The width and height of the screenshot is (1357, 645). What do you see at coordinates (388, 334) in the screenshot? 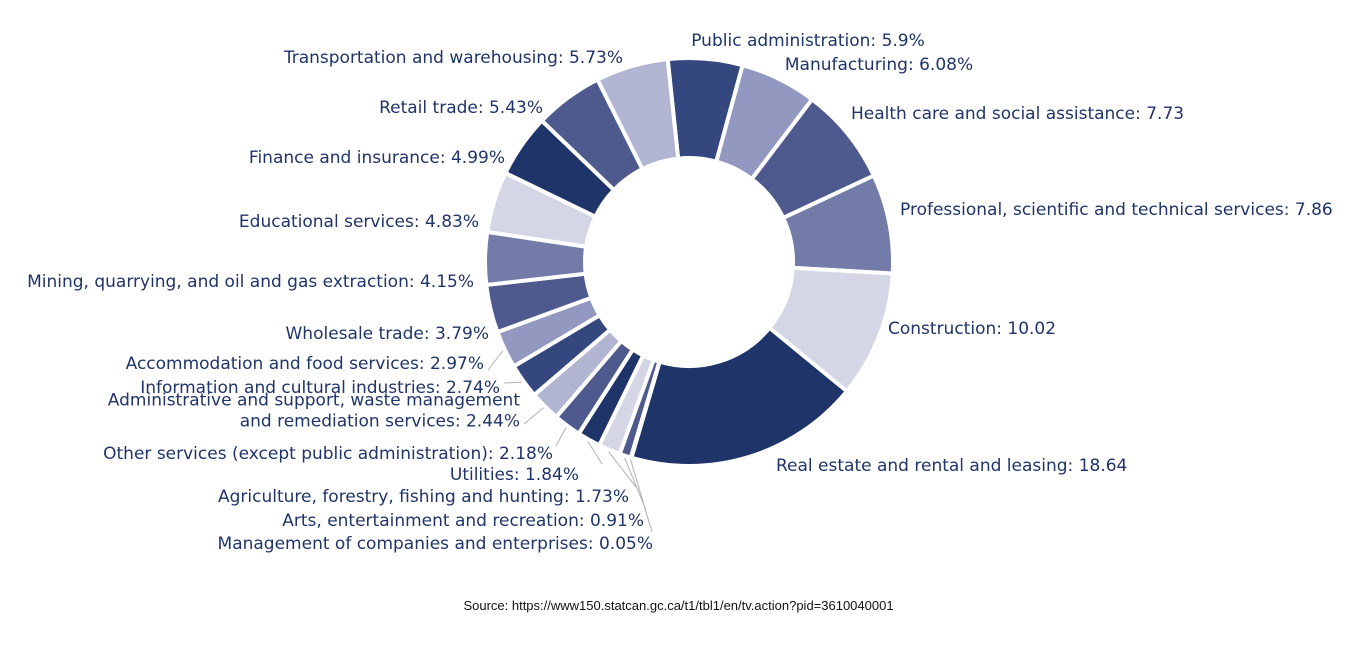
I see `slice-label-14: Wholesale trade: 3.79%` at bounding box center [388, 334].